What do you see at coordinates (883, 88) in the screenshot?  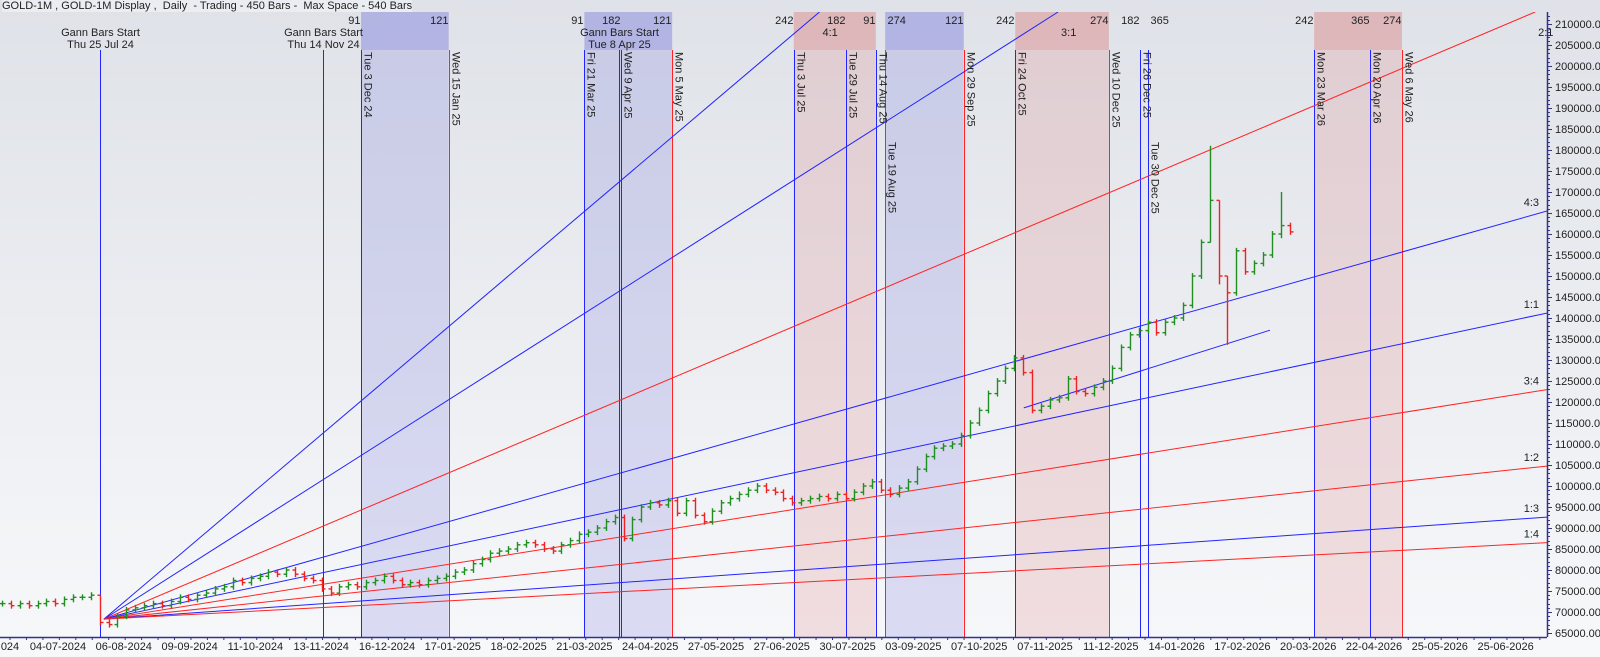 I see `time-line-date: Thu 14 Aug 25` at bounding box center [883, 88].